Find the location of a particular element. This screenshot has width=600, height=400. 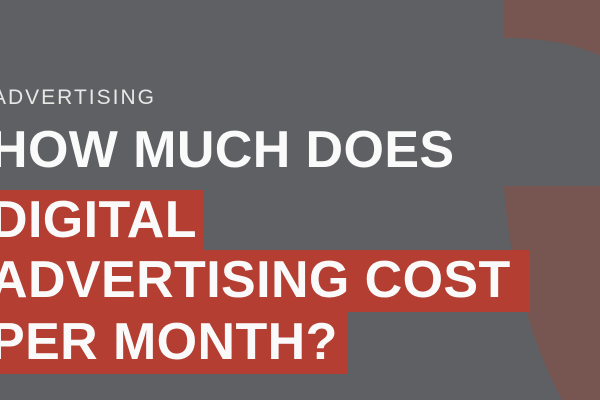

headline-line-3-text: ADVERTISING COST is located at coordinates (255, 280).